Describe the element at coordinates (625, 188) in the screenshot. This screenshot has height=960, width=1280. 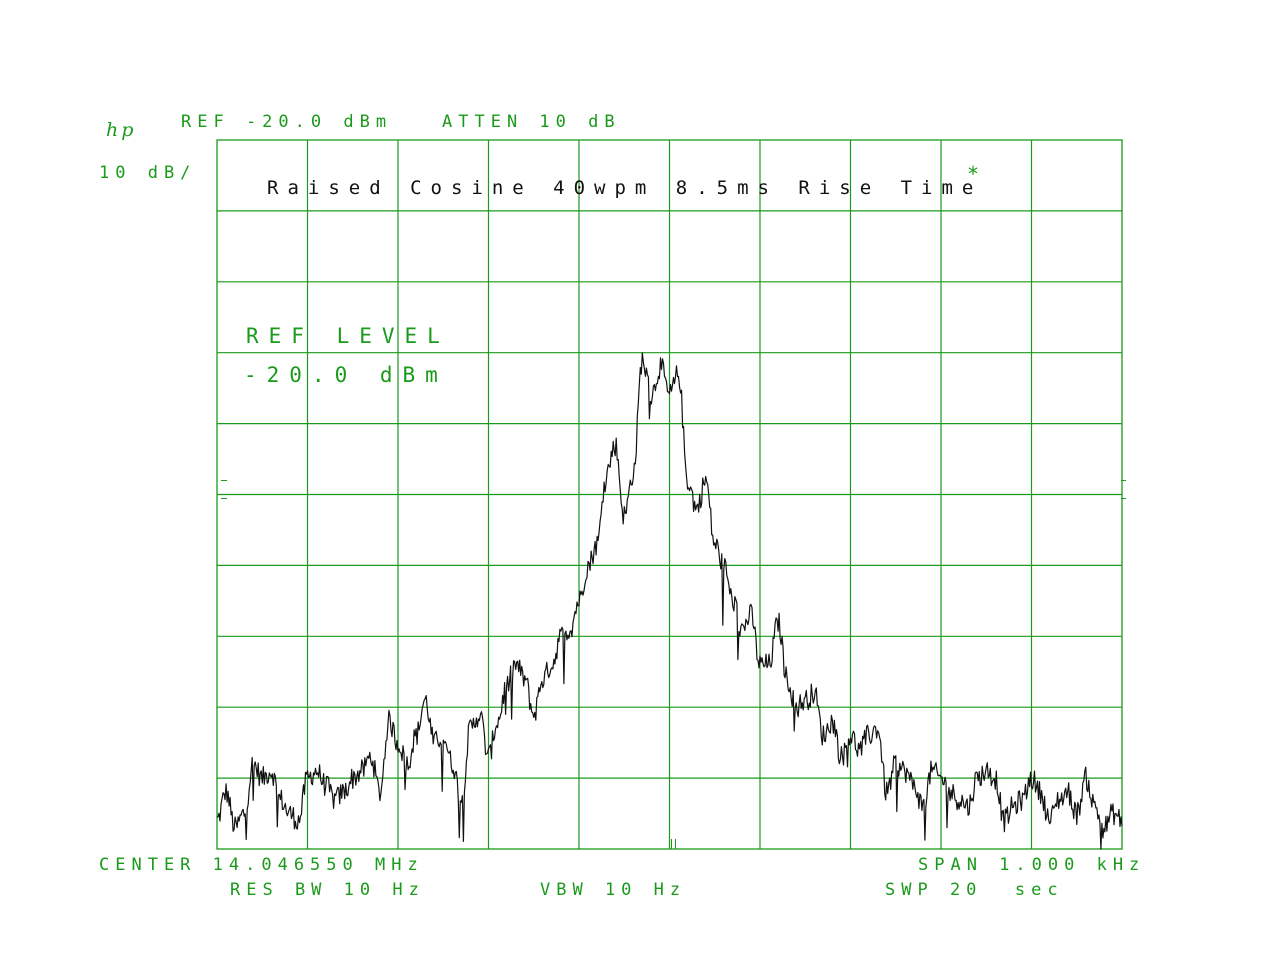
I see `chart-title: Raised Cosine 40wpm 8.5ms Rise Time` at that location.